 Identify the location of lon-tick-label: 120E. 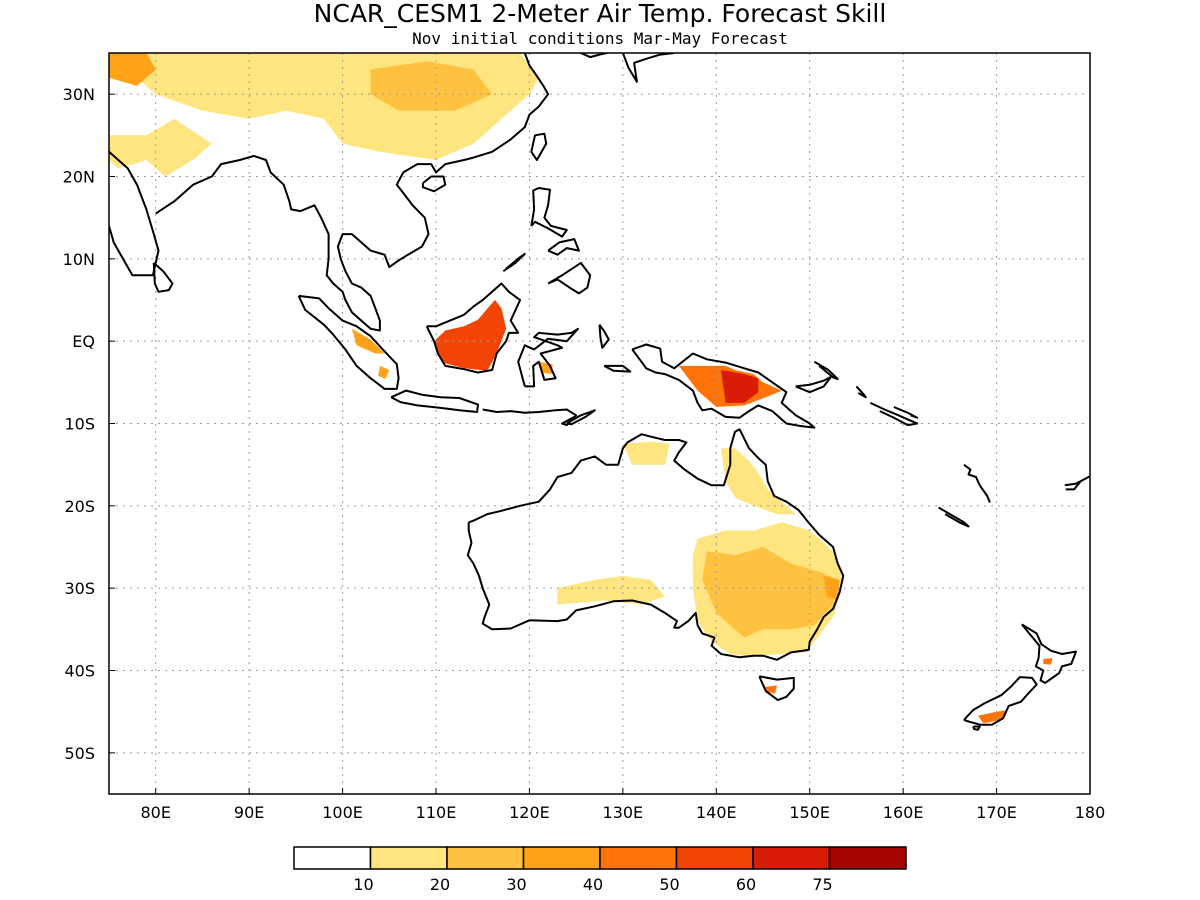
(529, 812).